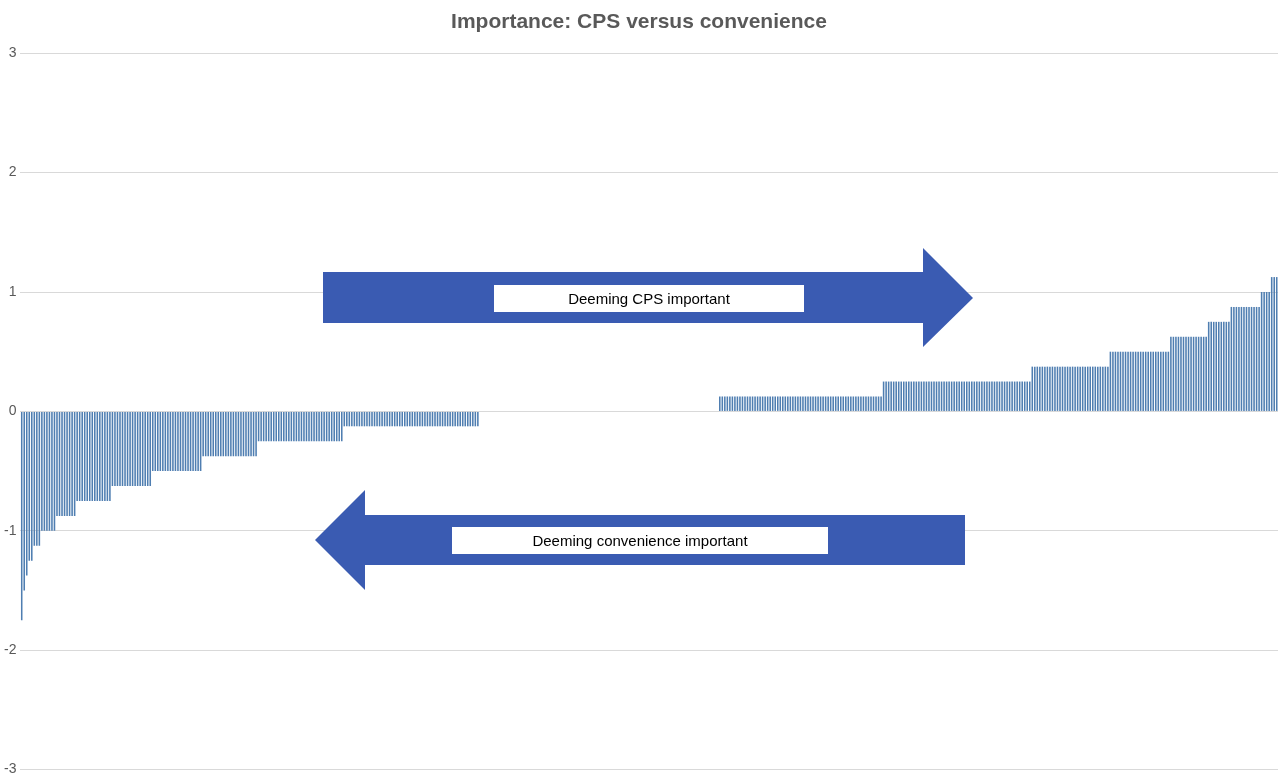  Describe the element at coordinates (12, 52) in the screenshot. I see `y-tick-label: 3` at that location.